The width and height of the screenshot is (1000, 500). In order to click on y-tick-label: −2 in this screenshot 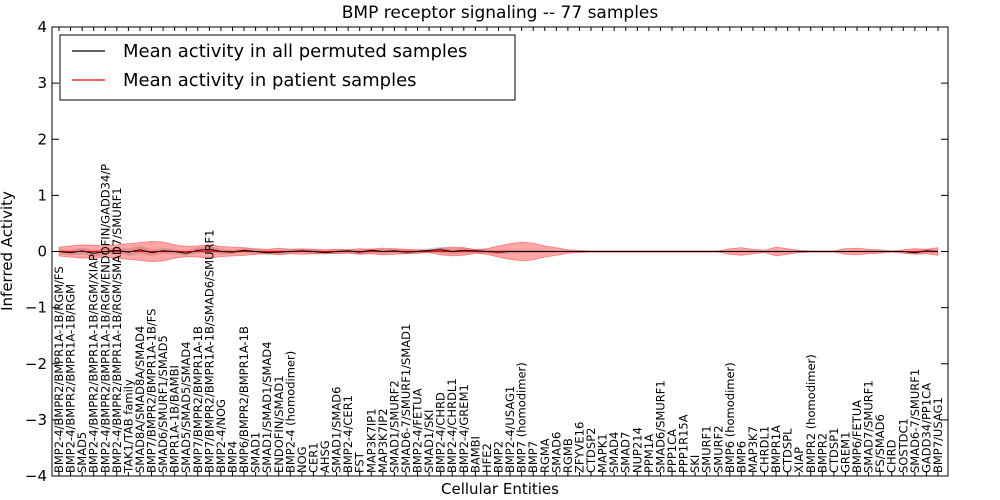, I will do `click(36, 364)`.